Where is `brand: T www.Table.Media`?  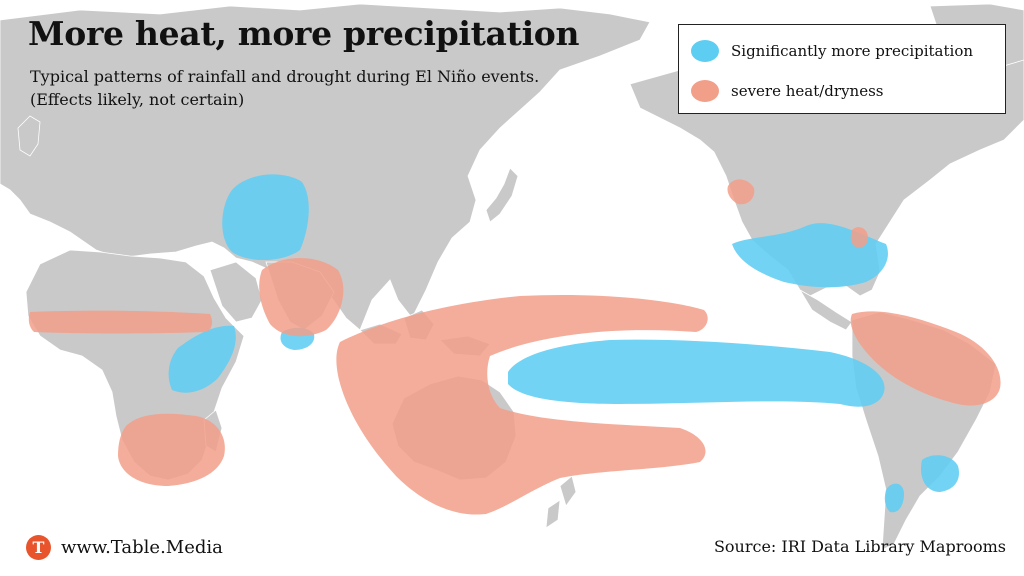 brand: T www.Table.Media is located at coordinates (124, 547).